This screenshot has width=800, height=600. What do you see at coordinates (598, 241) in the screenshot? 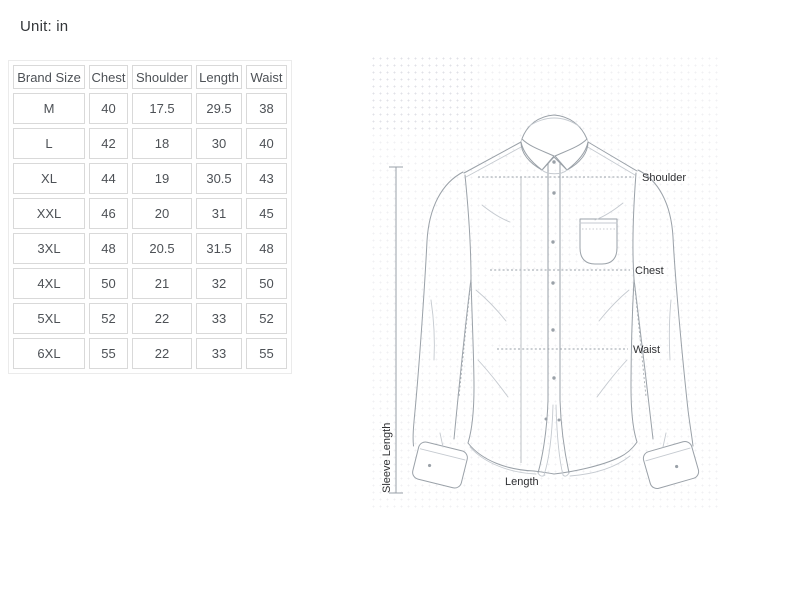
I see `chest-pocket` at bounding box center [598, 241].